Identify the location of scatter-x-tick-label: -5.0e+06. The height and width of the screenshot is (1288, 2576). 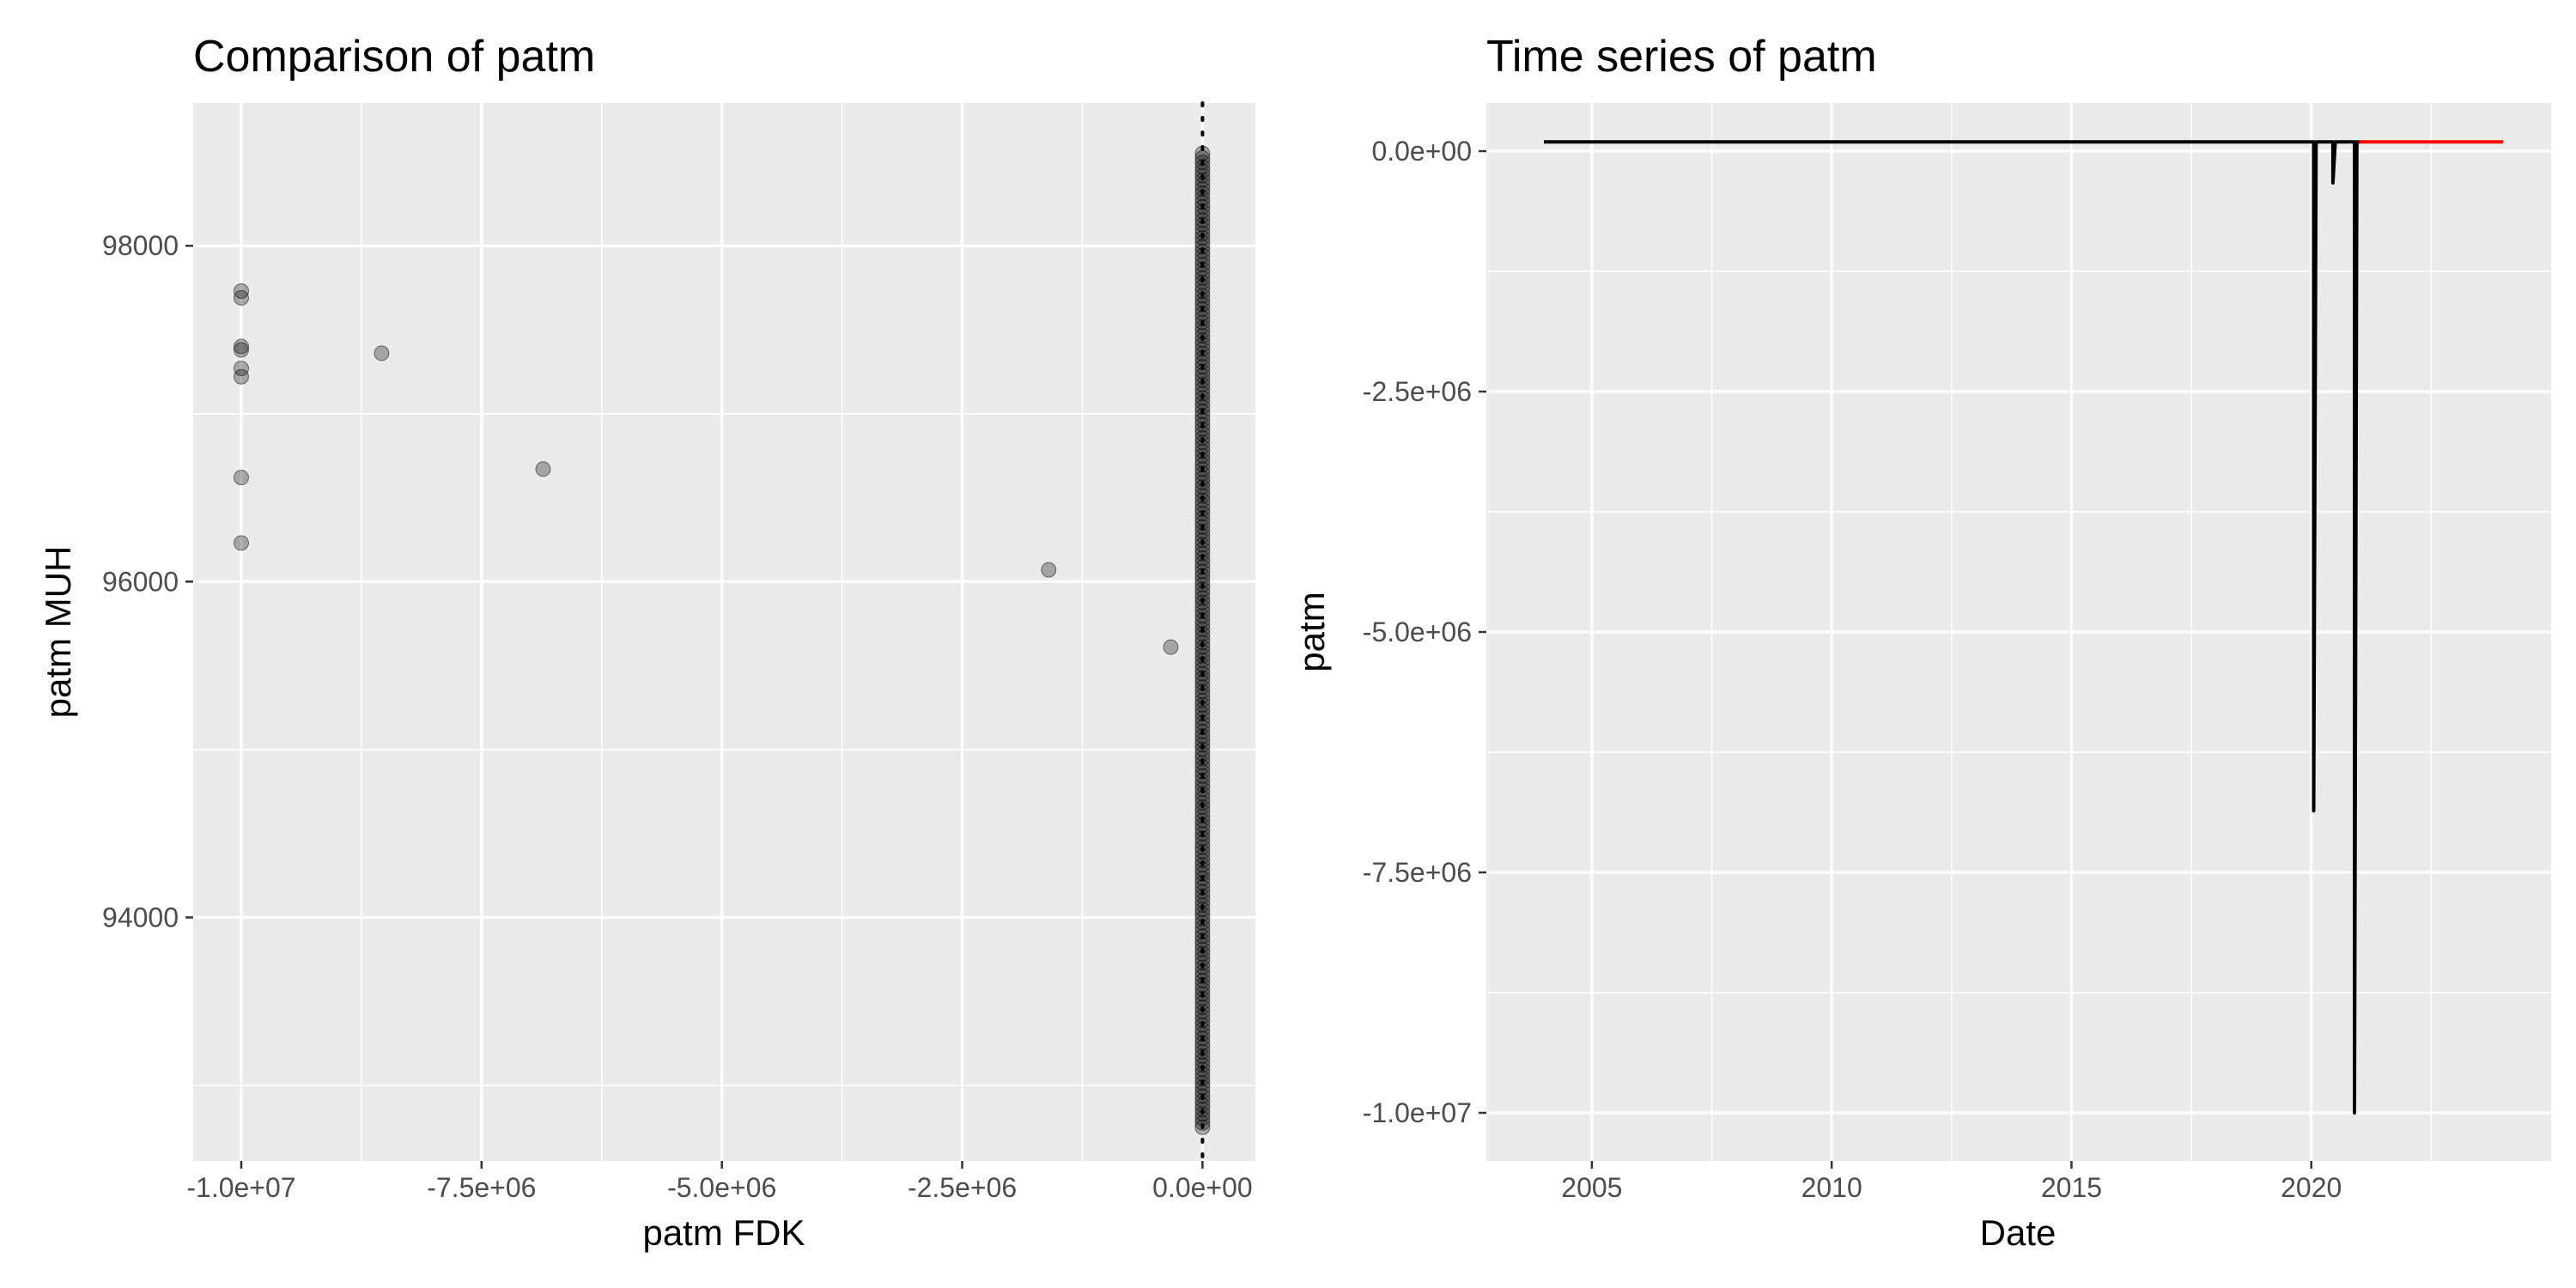
(722, 1188).